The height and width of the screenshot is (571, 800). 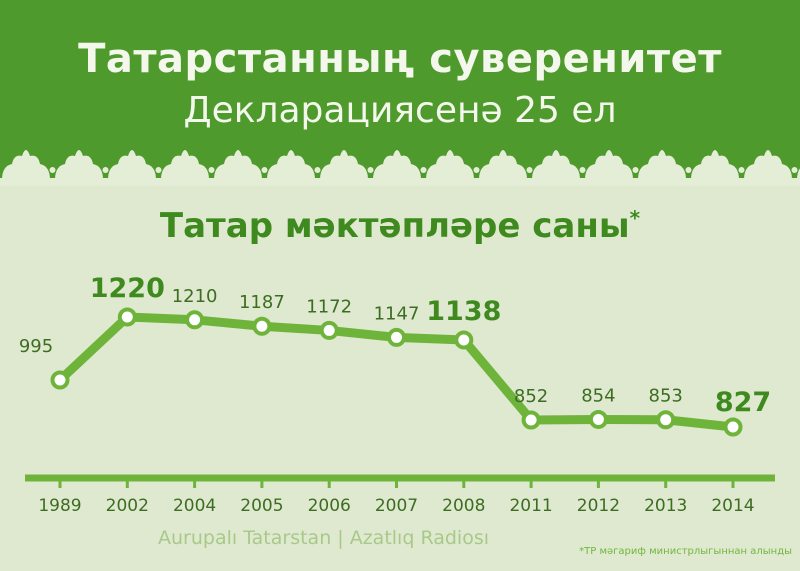 What do you see at coordinates (732, 506) in the screenshot?
I see `x-tick-label: 2014` at bounding box center [732, 506].